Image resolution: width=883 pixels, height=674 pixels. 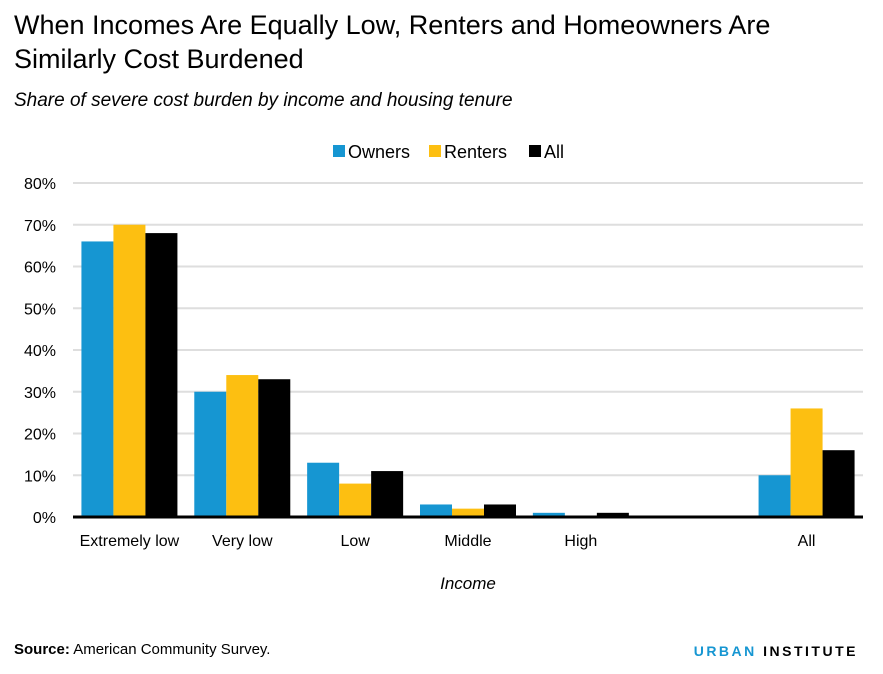 I want to click on x-tick-label: Middle, so click(x=467, y=541).